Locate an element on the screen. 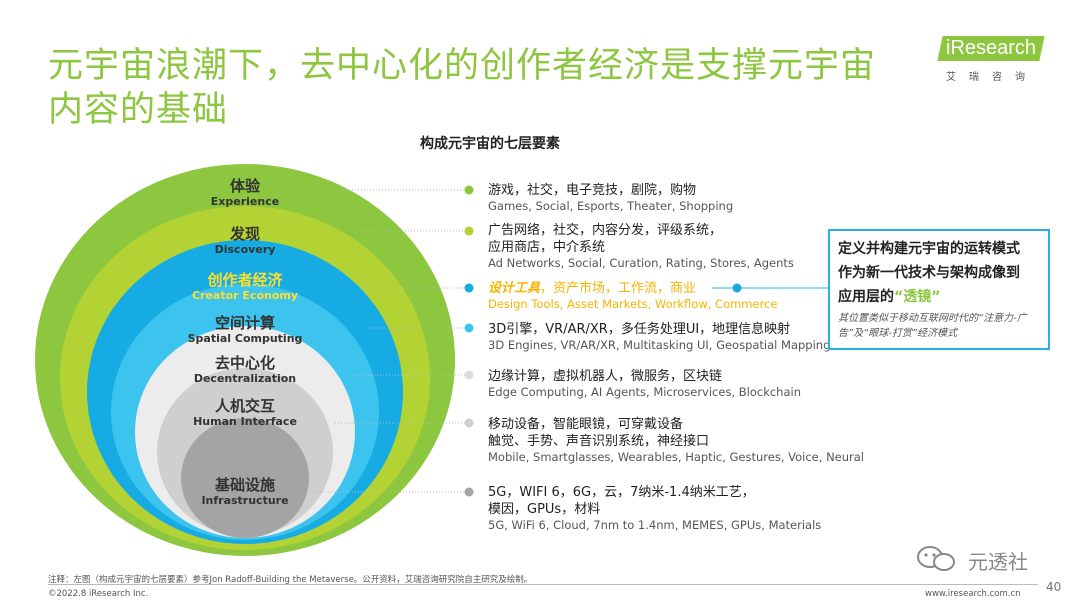 Image resolution: width=1080 pixels, height=608 pixels. callout-line1: 定义并构建元宇宙的运转模式 is located at coordinates (929, 249).